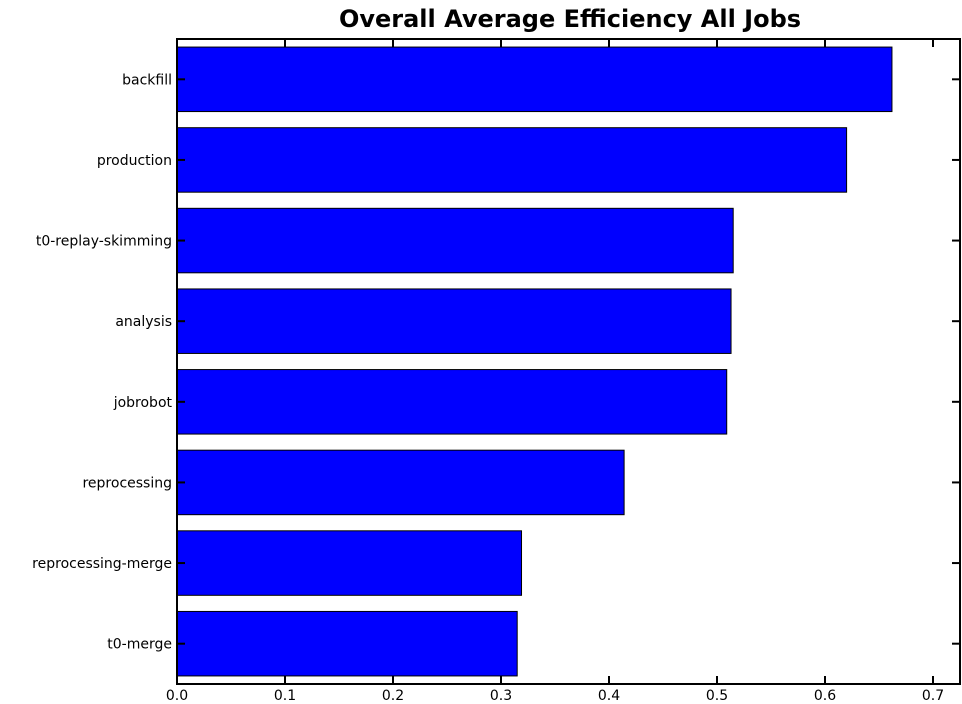 The image size is (962, 704). Describe the element at coordinates (512, 160) in the screenshot. I see `bar-production` at that location.